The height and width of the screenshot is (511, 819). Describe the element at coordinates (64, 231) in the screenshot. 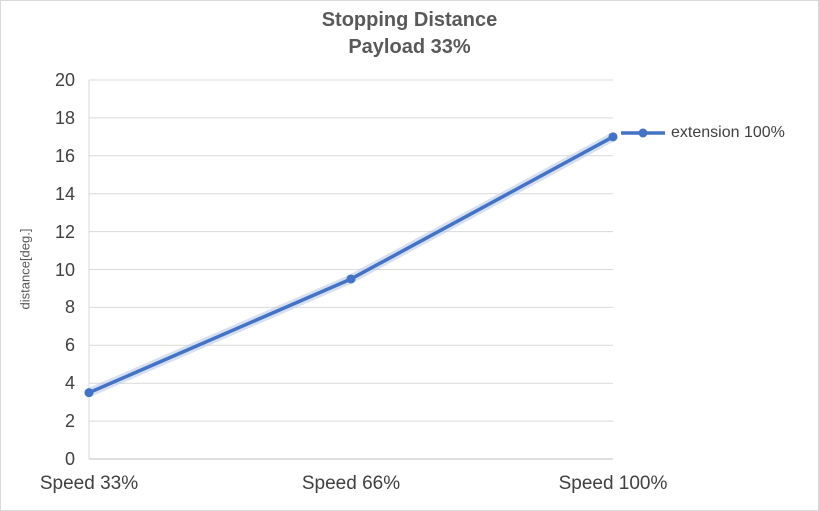

I see `y-tick-label: 12` at that location.